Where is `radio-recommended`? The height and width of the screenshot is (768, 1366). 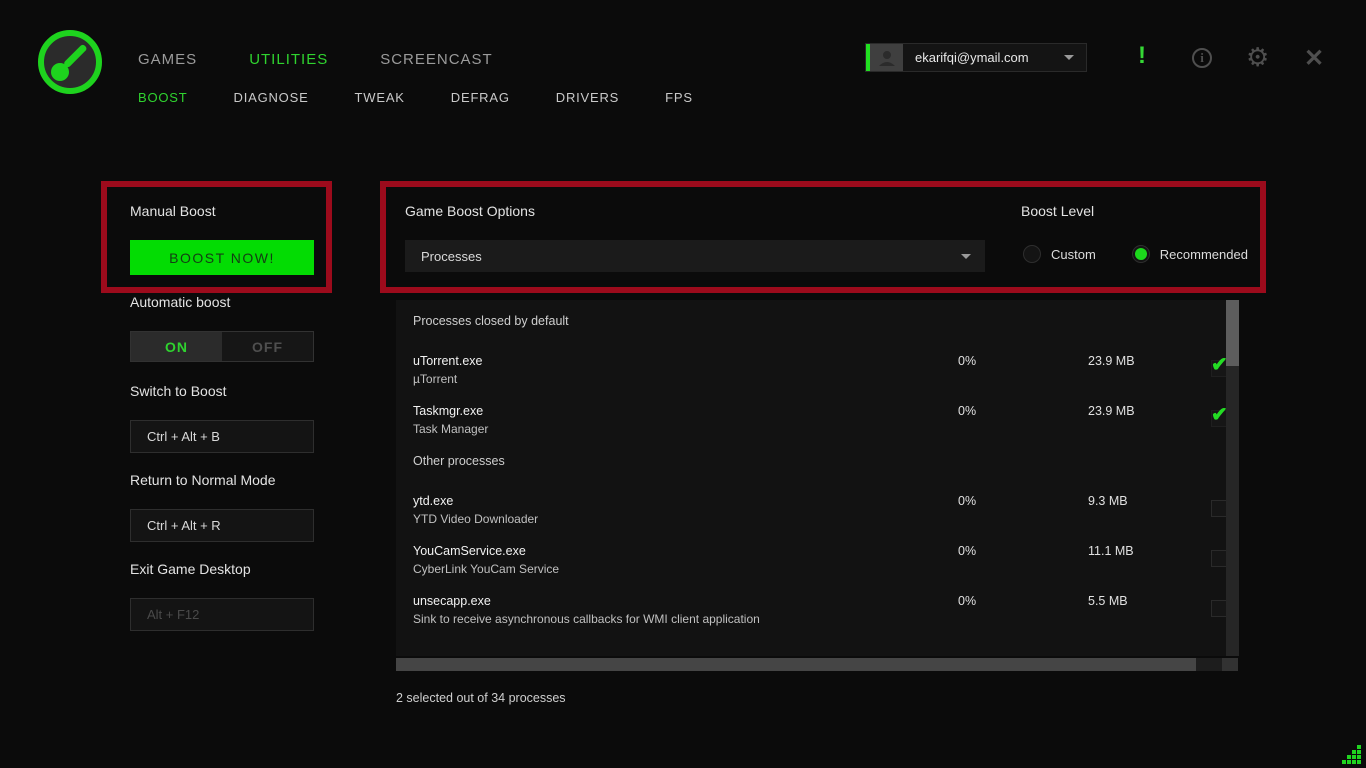 radio-recommended is located at coordinates (1140, 254).